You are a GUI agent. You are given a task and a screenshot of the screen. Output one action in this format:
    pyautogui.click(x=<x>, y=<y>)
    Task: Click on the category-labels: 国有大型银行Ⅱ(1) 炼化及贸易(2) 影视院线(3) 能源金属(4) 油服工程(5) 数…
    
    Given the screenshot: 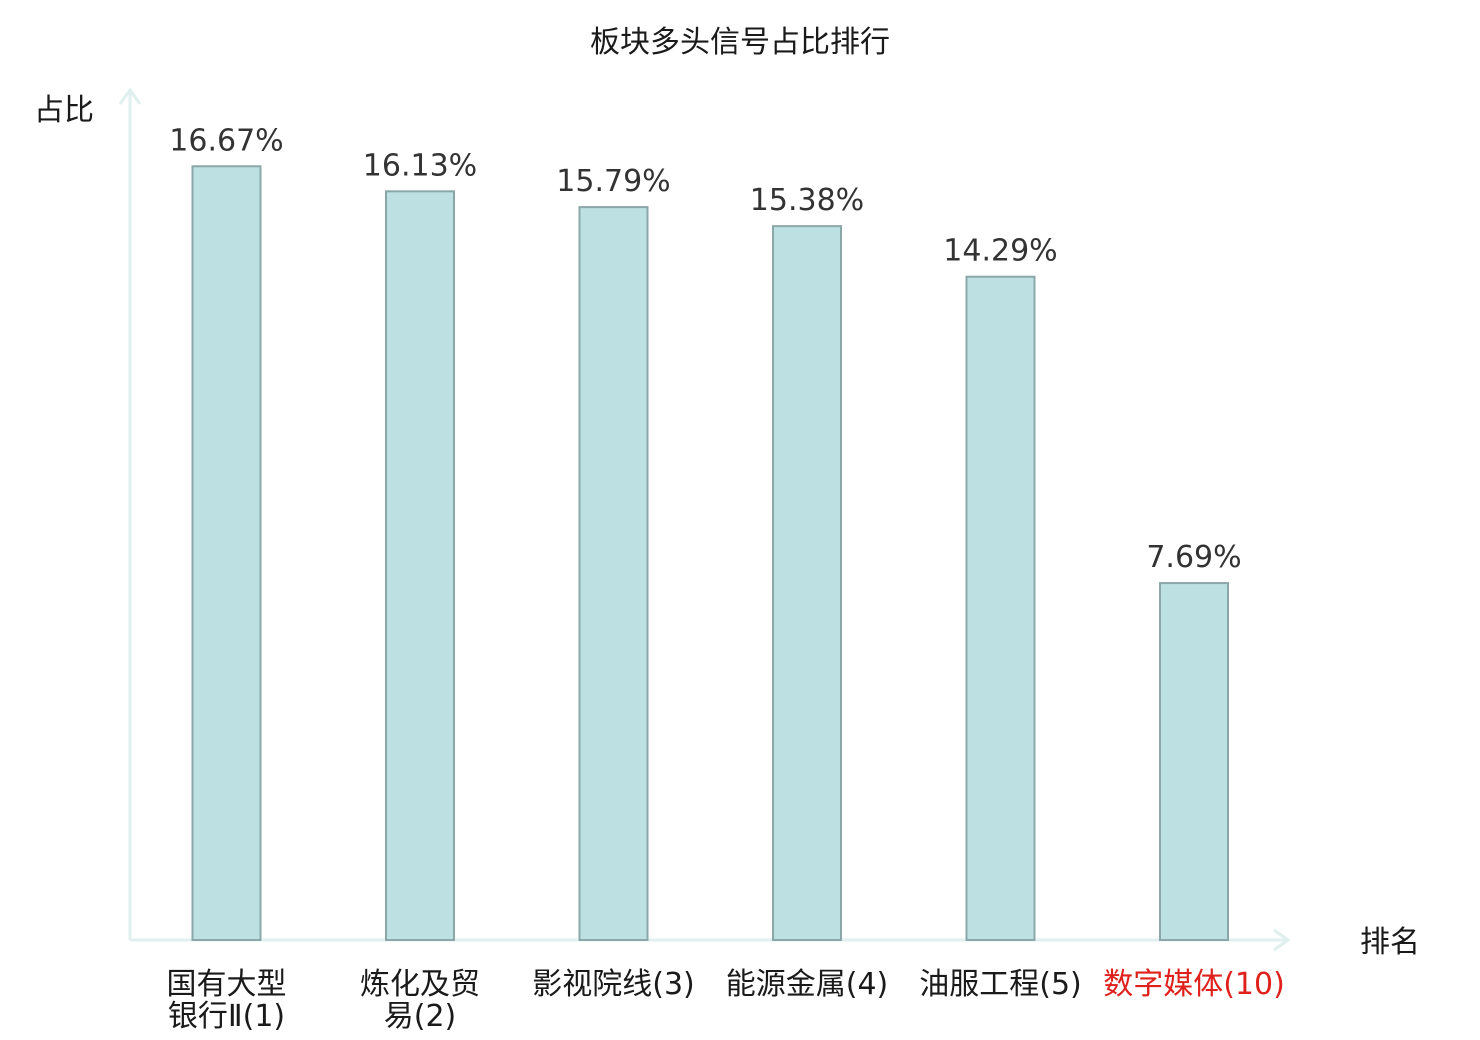 What is the action you would take?
    pyautogui.click(x=726, y=1000)
    